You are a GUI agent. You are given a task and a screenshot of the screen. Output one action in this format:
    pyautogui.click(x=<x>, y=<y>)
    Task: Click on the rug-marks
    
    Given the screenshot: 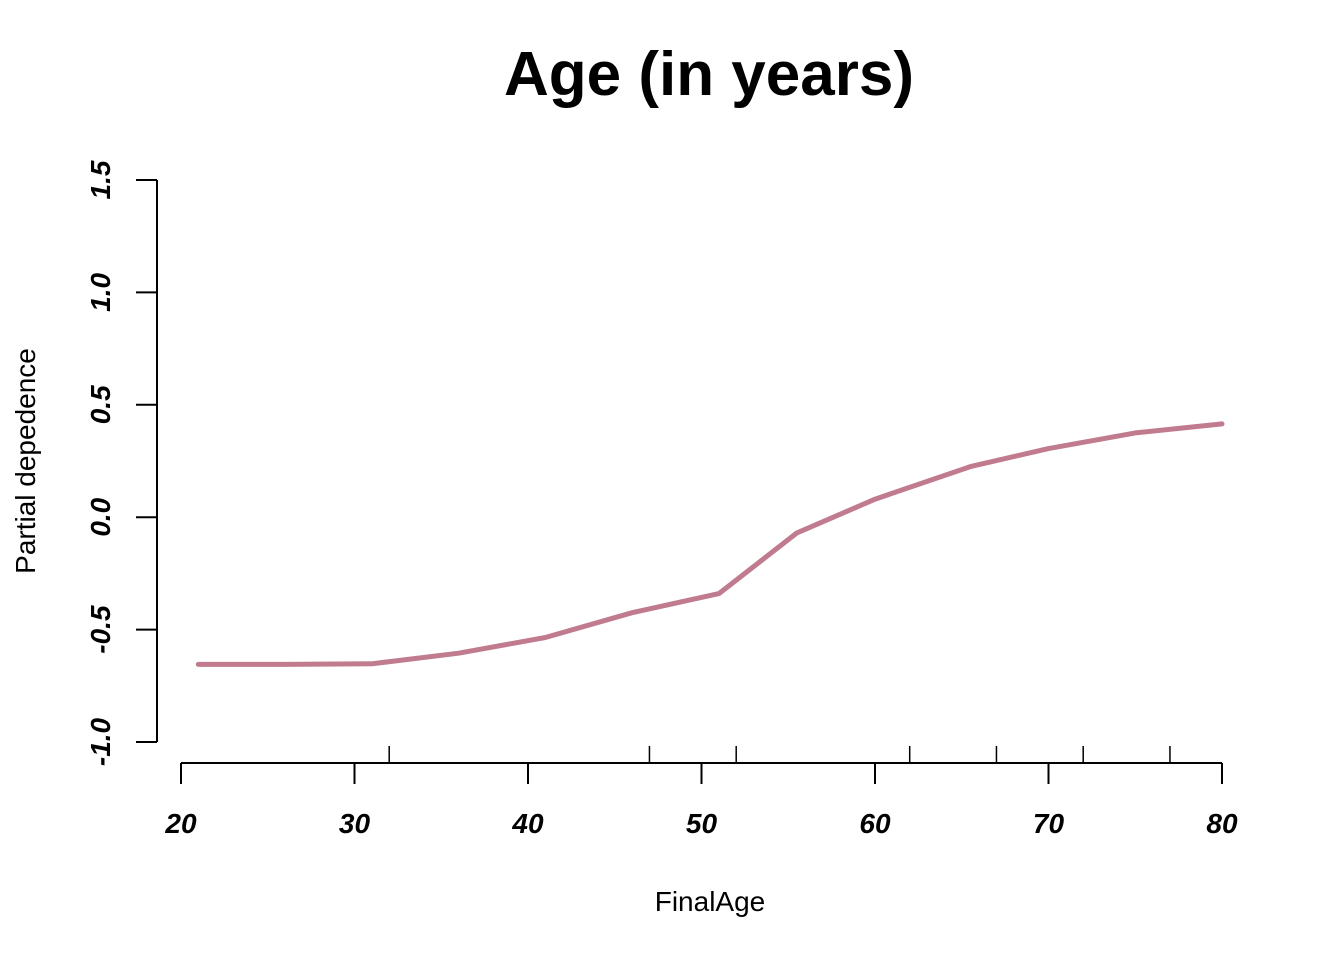 What is the action you would take?
    pyautogui.click(x=779, y=754)
    